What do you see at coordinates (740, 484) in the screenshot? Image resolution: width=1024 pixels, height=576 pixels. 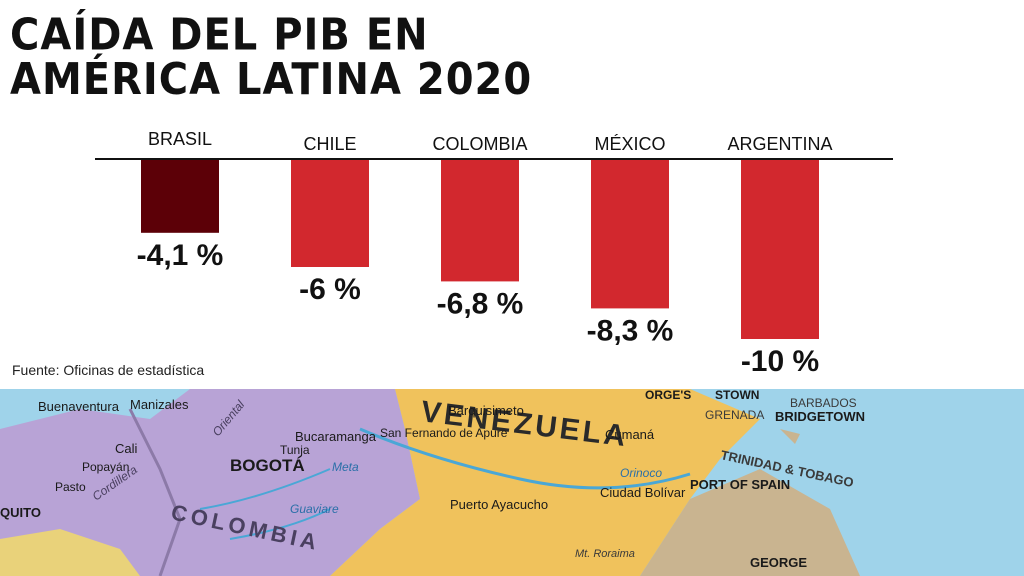 I see `map-label-port-of-spain: PORT OF SPAIN` at bounding box center [740, 484].